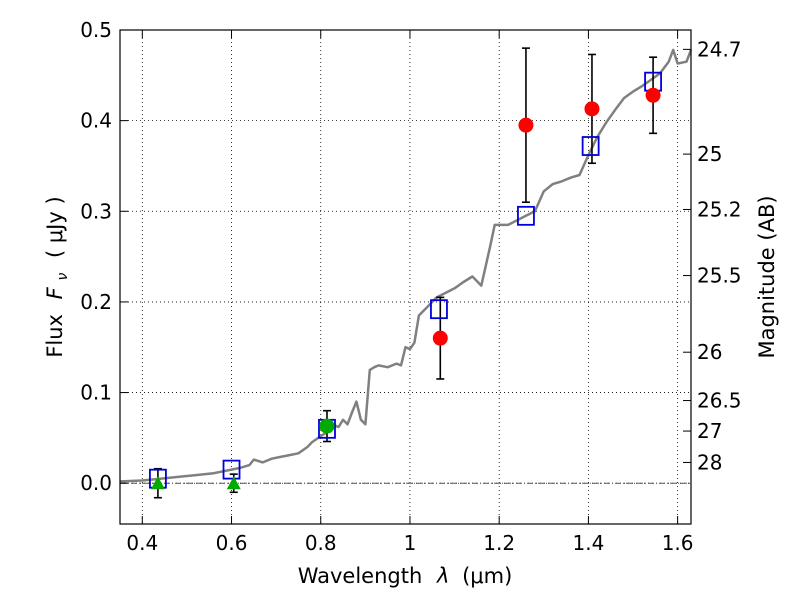 The width and height of the screenshot is (800, 600). What do you see at coordinates (96, 30) in the screenshot?
I see `y-tick-label: 0.5` at bounding box center [96, 30].